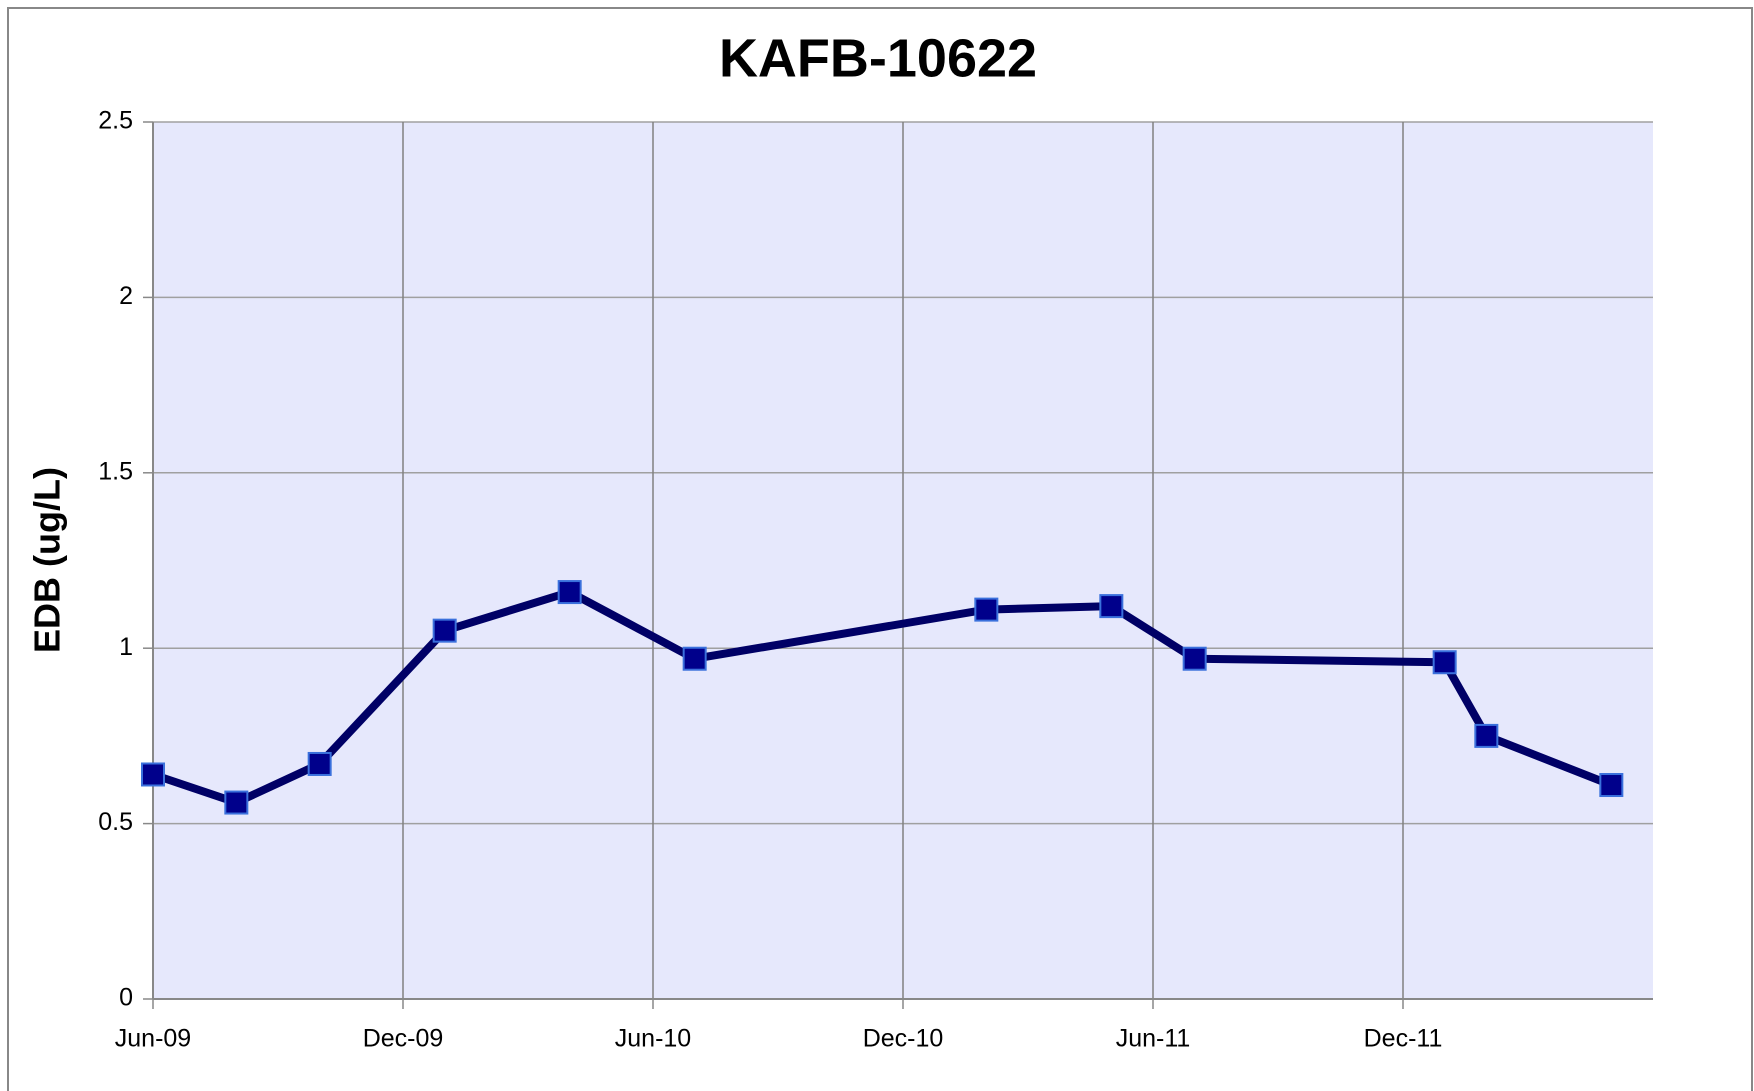 This screenshot has height=1091, width=1754. I want to click on y-tick-label: 0.5, so click(115, 822).